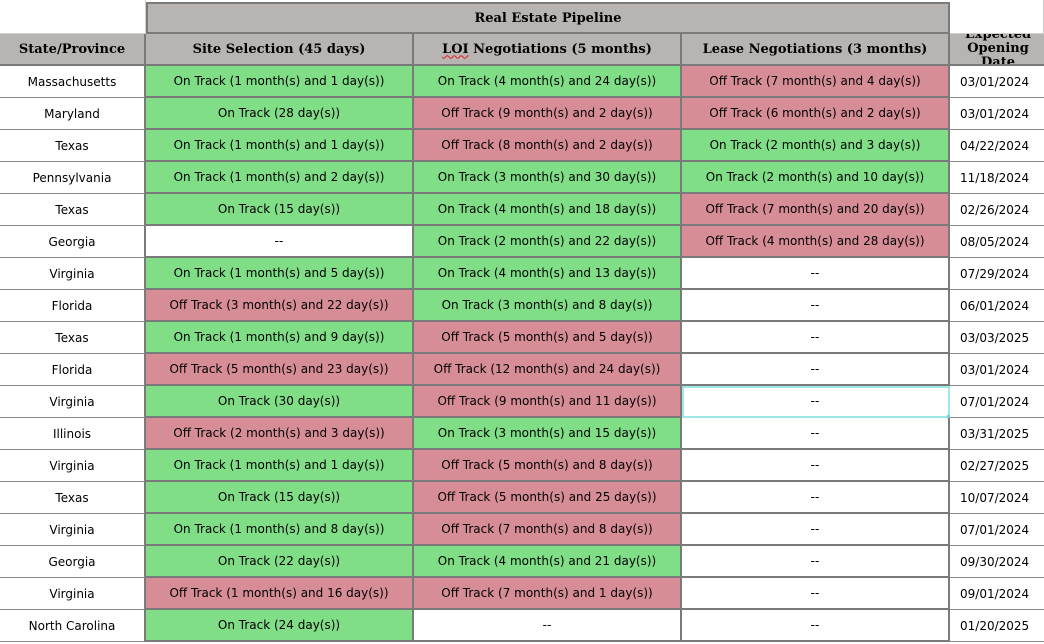  Describe the element at coordinates (548, 498) in the screenshot. I see `loi-negotiations-cell: Off Track (5 month(s) and 25 day(s))` at that location.